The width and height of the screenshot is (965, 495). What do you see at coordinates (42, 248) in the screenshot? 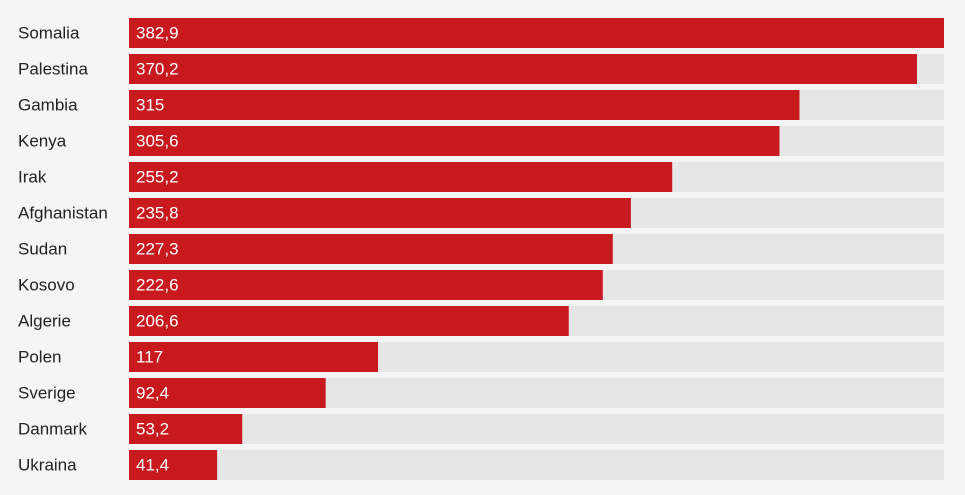
I see `category-label: Sudan` at bounding box center [42, 248].